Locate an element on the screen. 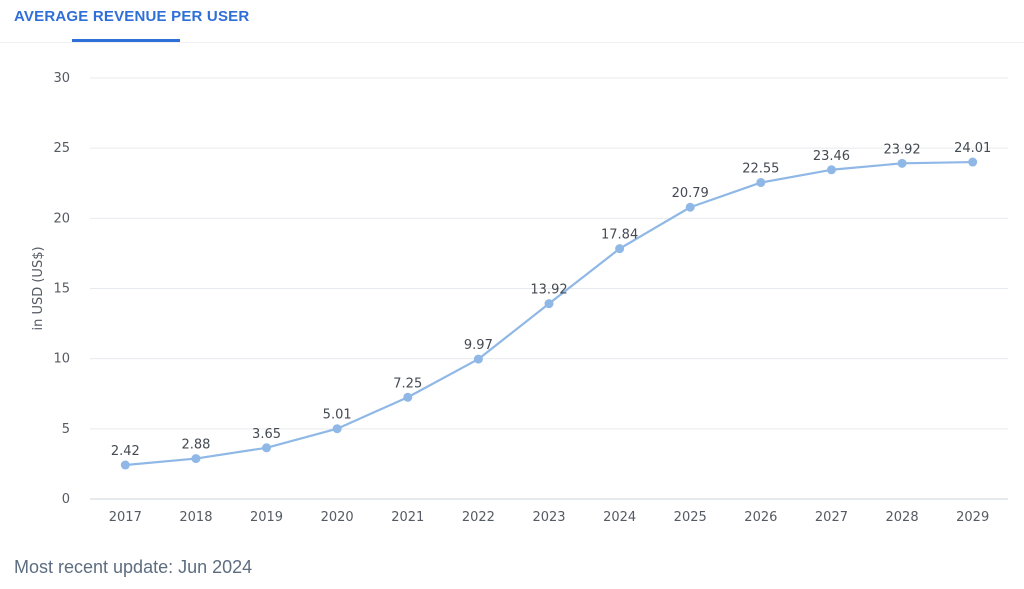  data-label: 13.92 is located at coordinates (548, 290).